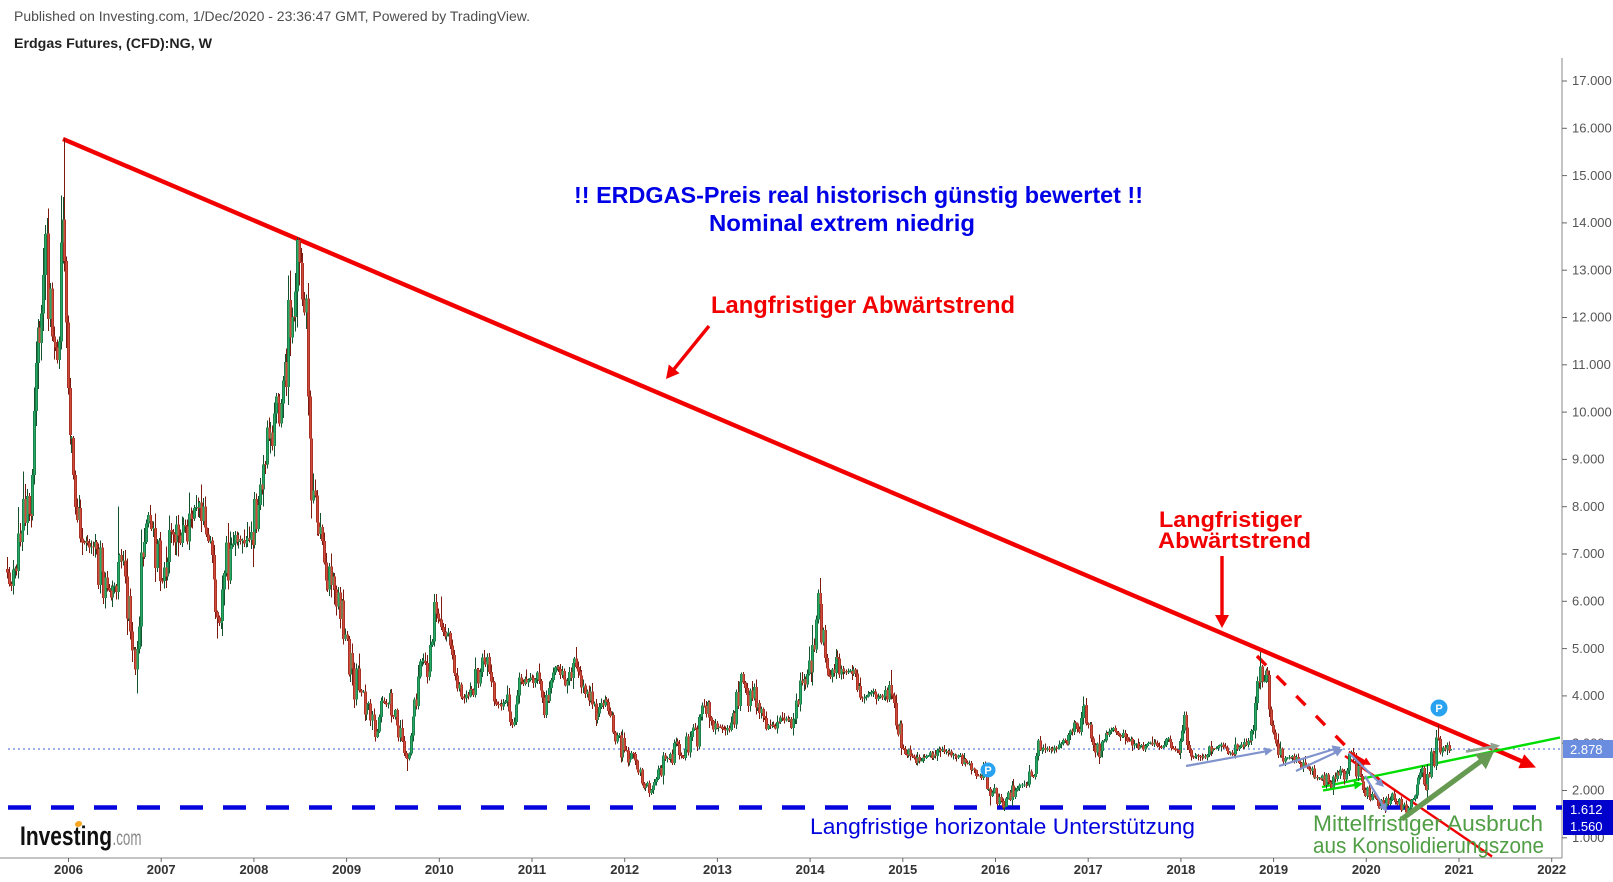  I want to click on svg-text: 2016, so click(995, 869).